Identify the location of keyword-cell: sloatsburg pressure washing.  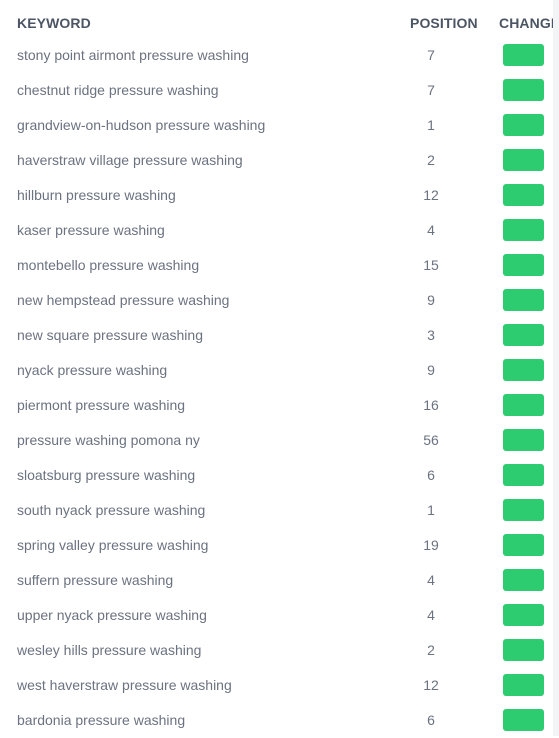
(106, 475).